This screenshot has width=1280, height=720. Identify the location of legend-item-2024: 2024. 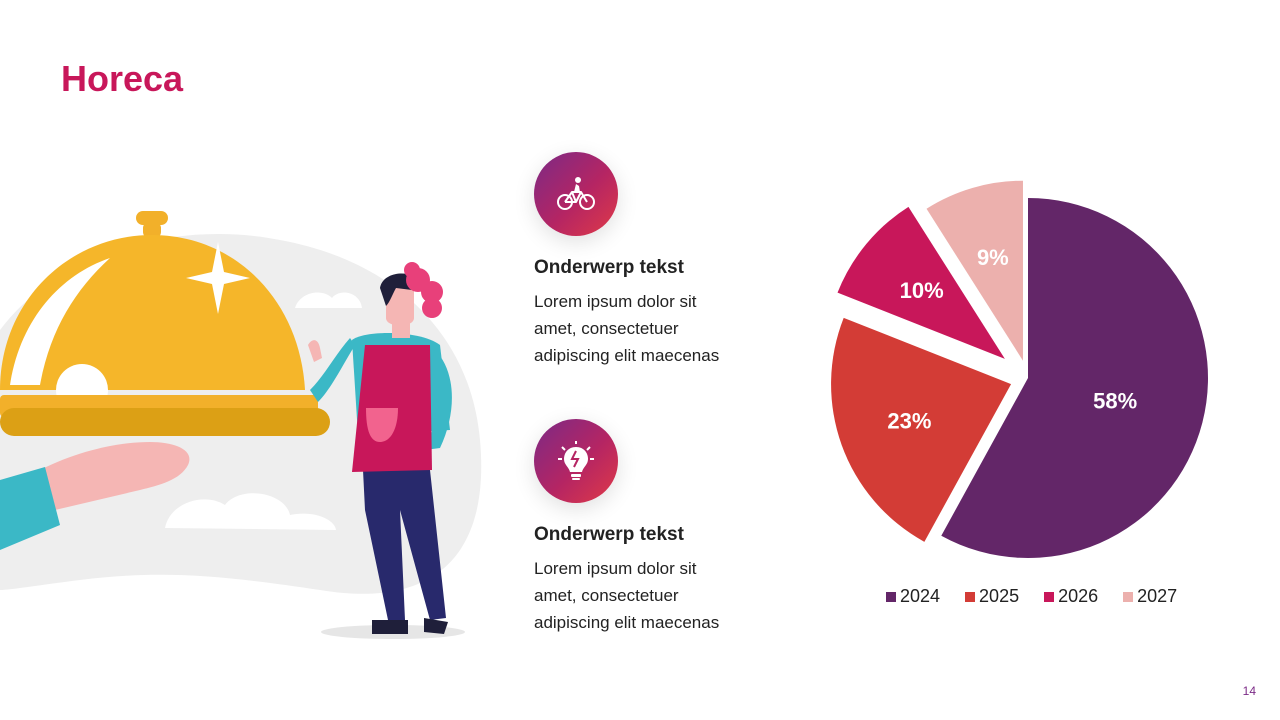
(913, 596).